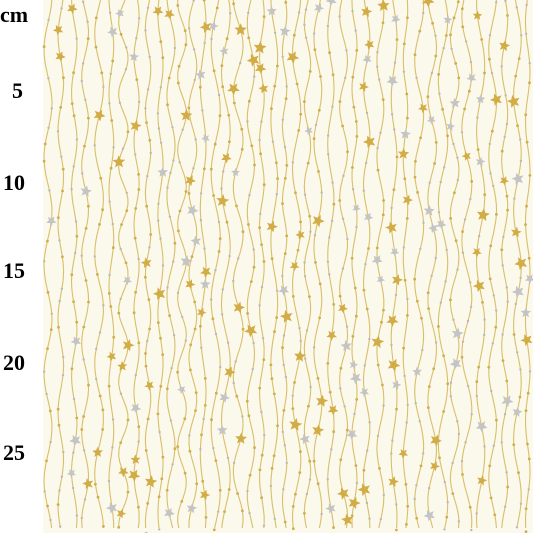  I want to click on ruler-label: 5, so click(17, 90).